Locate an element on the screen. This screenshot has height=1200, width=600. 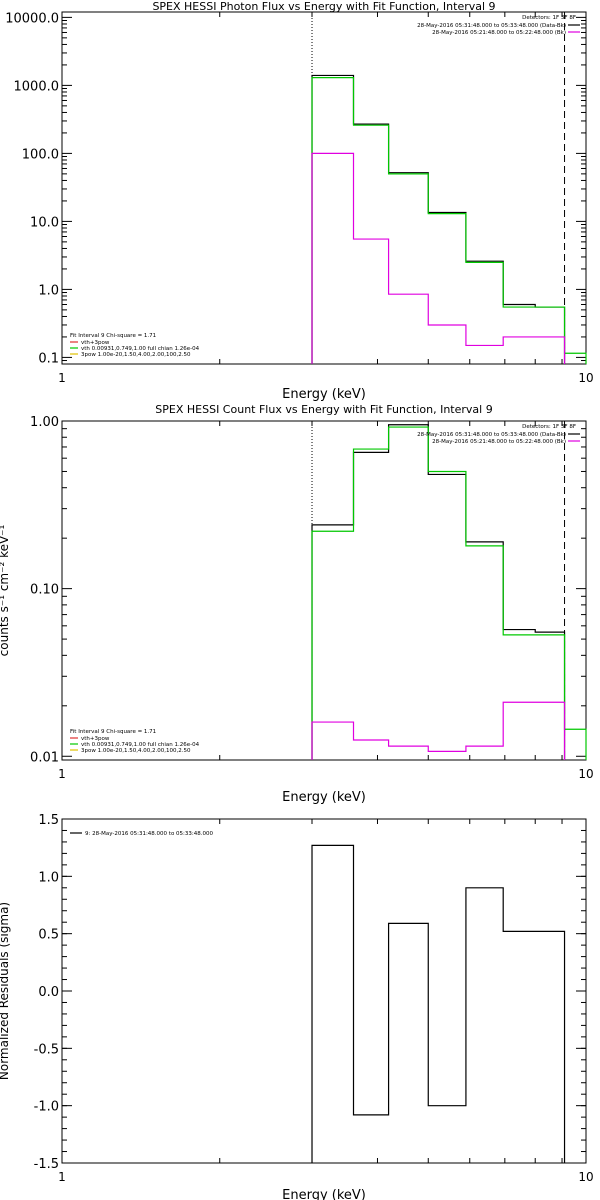
y-tick-label: -1.5 is located at coordinates (46, 1164).